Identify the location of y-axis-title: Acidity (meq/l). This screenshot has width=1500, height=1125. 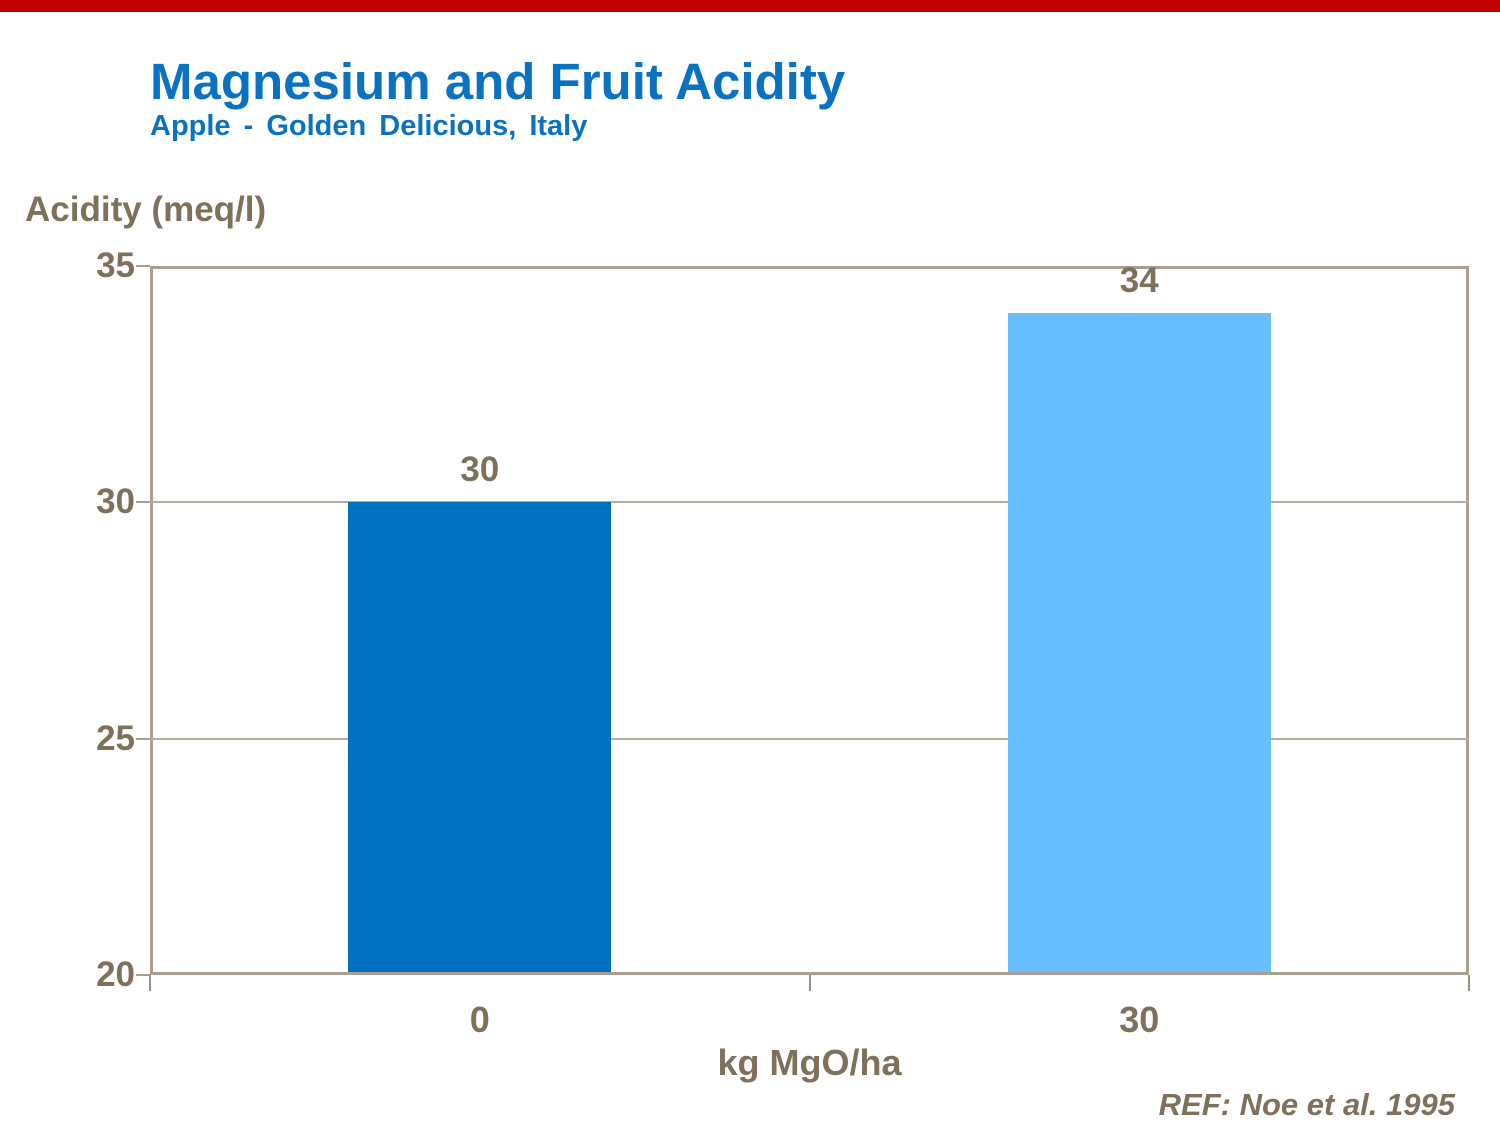
(146, 209).